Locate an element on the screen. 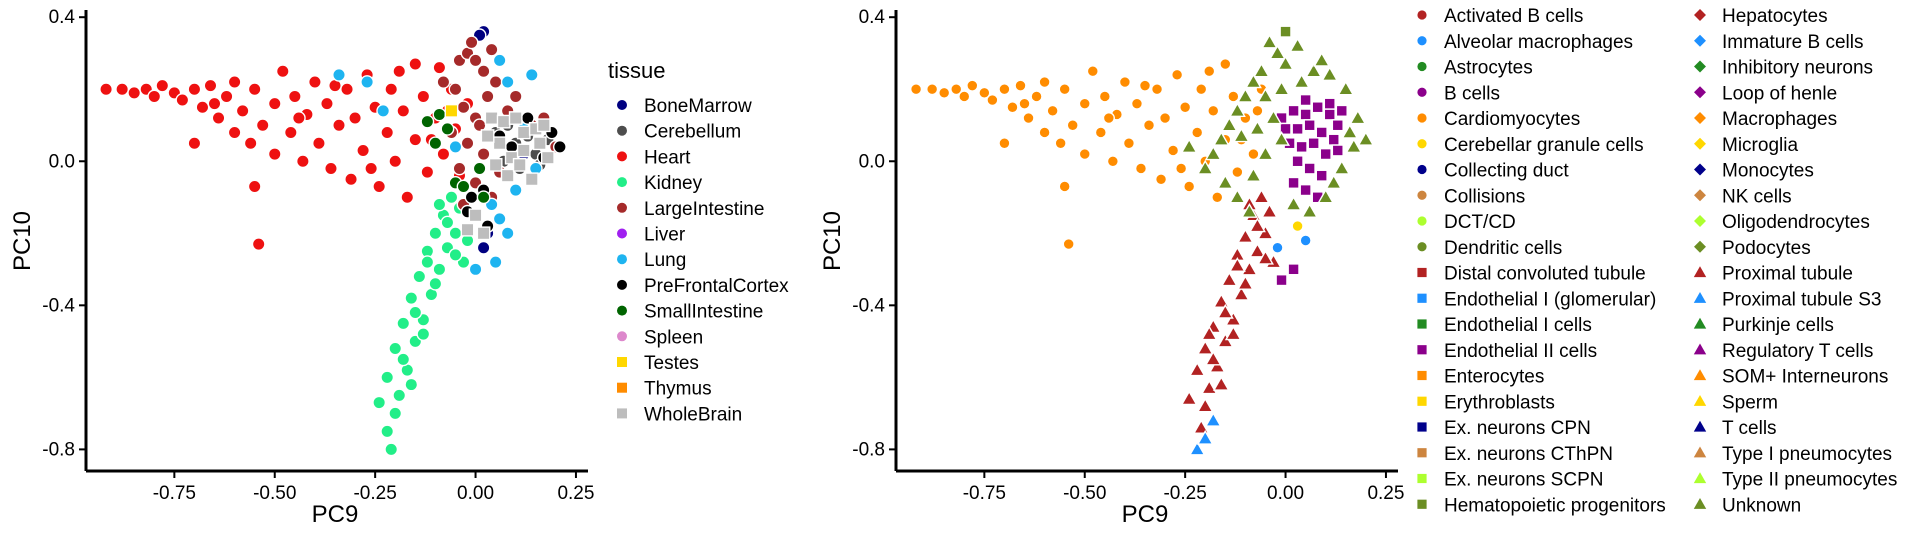  lung-point is located at coordinates (499, 218).